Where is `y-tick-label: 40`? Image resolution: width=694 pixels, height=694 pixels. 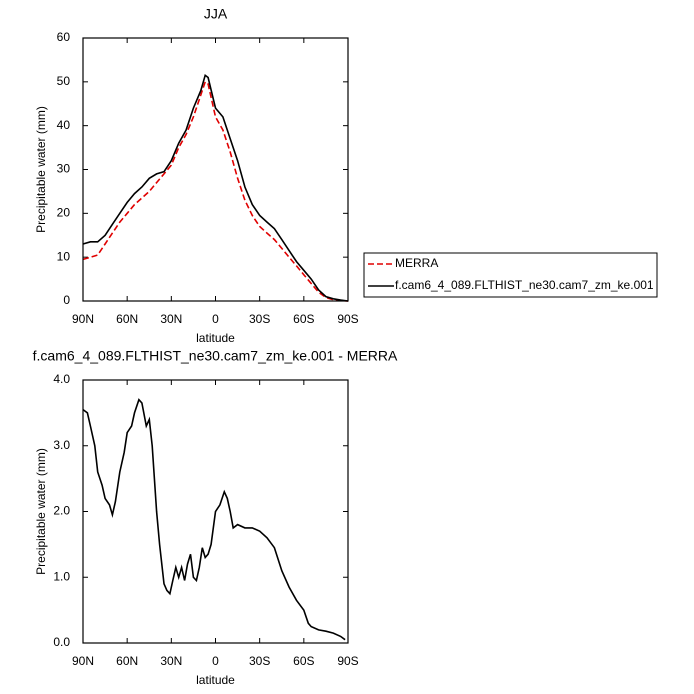 y-tick-label: 40 is located at coordinates (64, 125).